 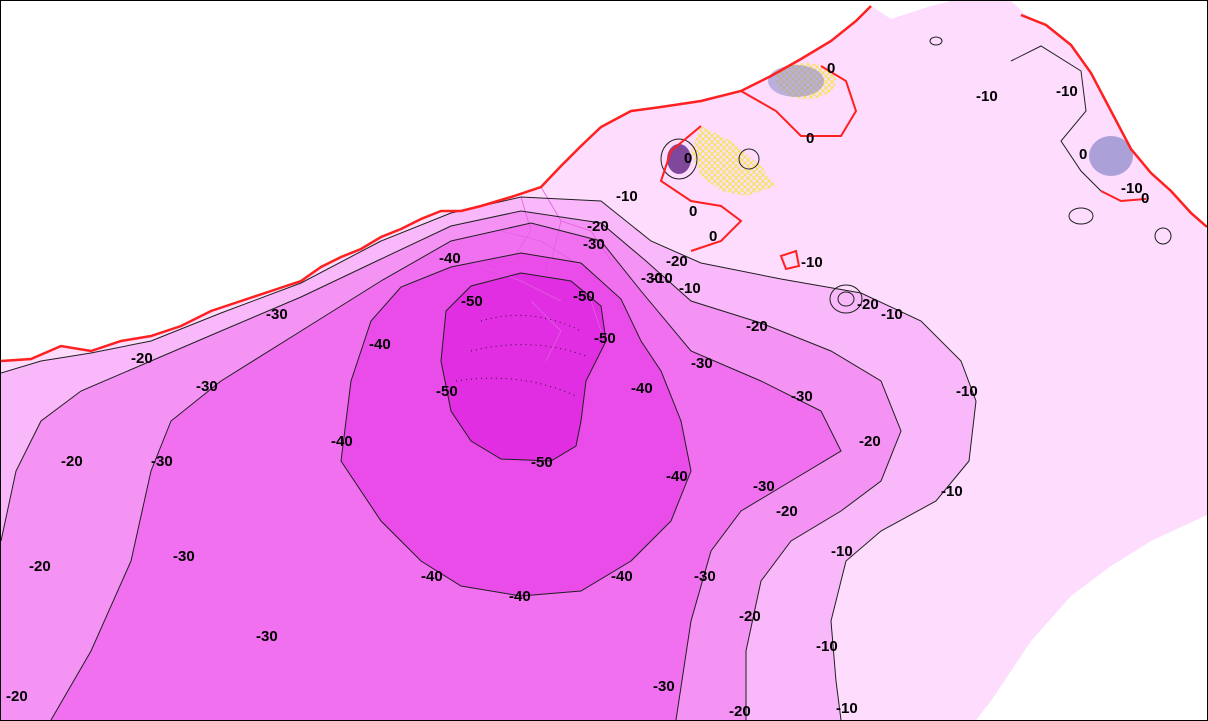 I want to click on negative-anomaly-east, so click(x=1111, y=156).